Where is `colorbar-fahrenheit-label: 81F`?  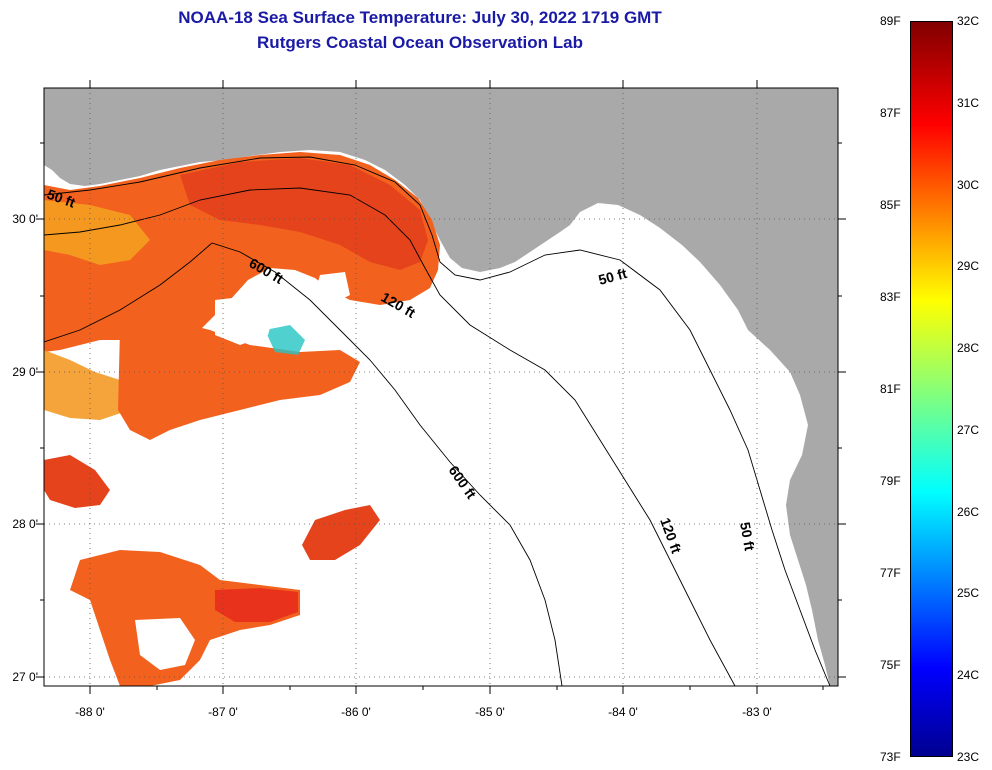 colorbar-fahrenheit-label: 81F is located at coordinates (890, 389).